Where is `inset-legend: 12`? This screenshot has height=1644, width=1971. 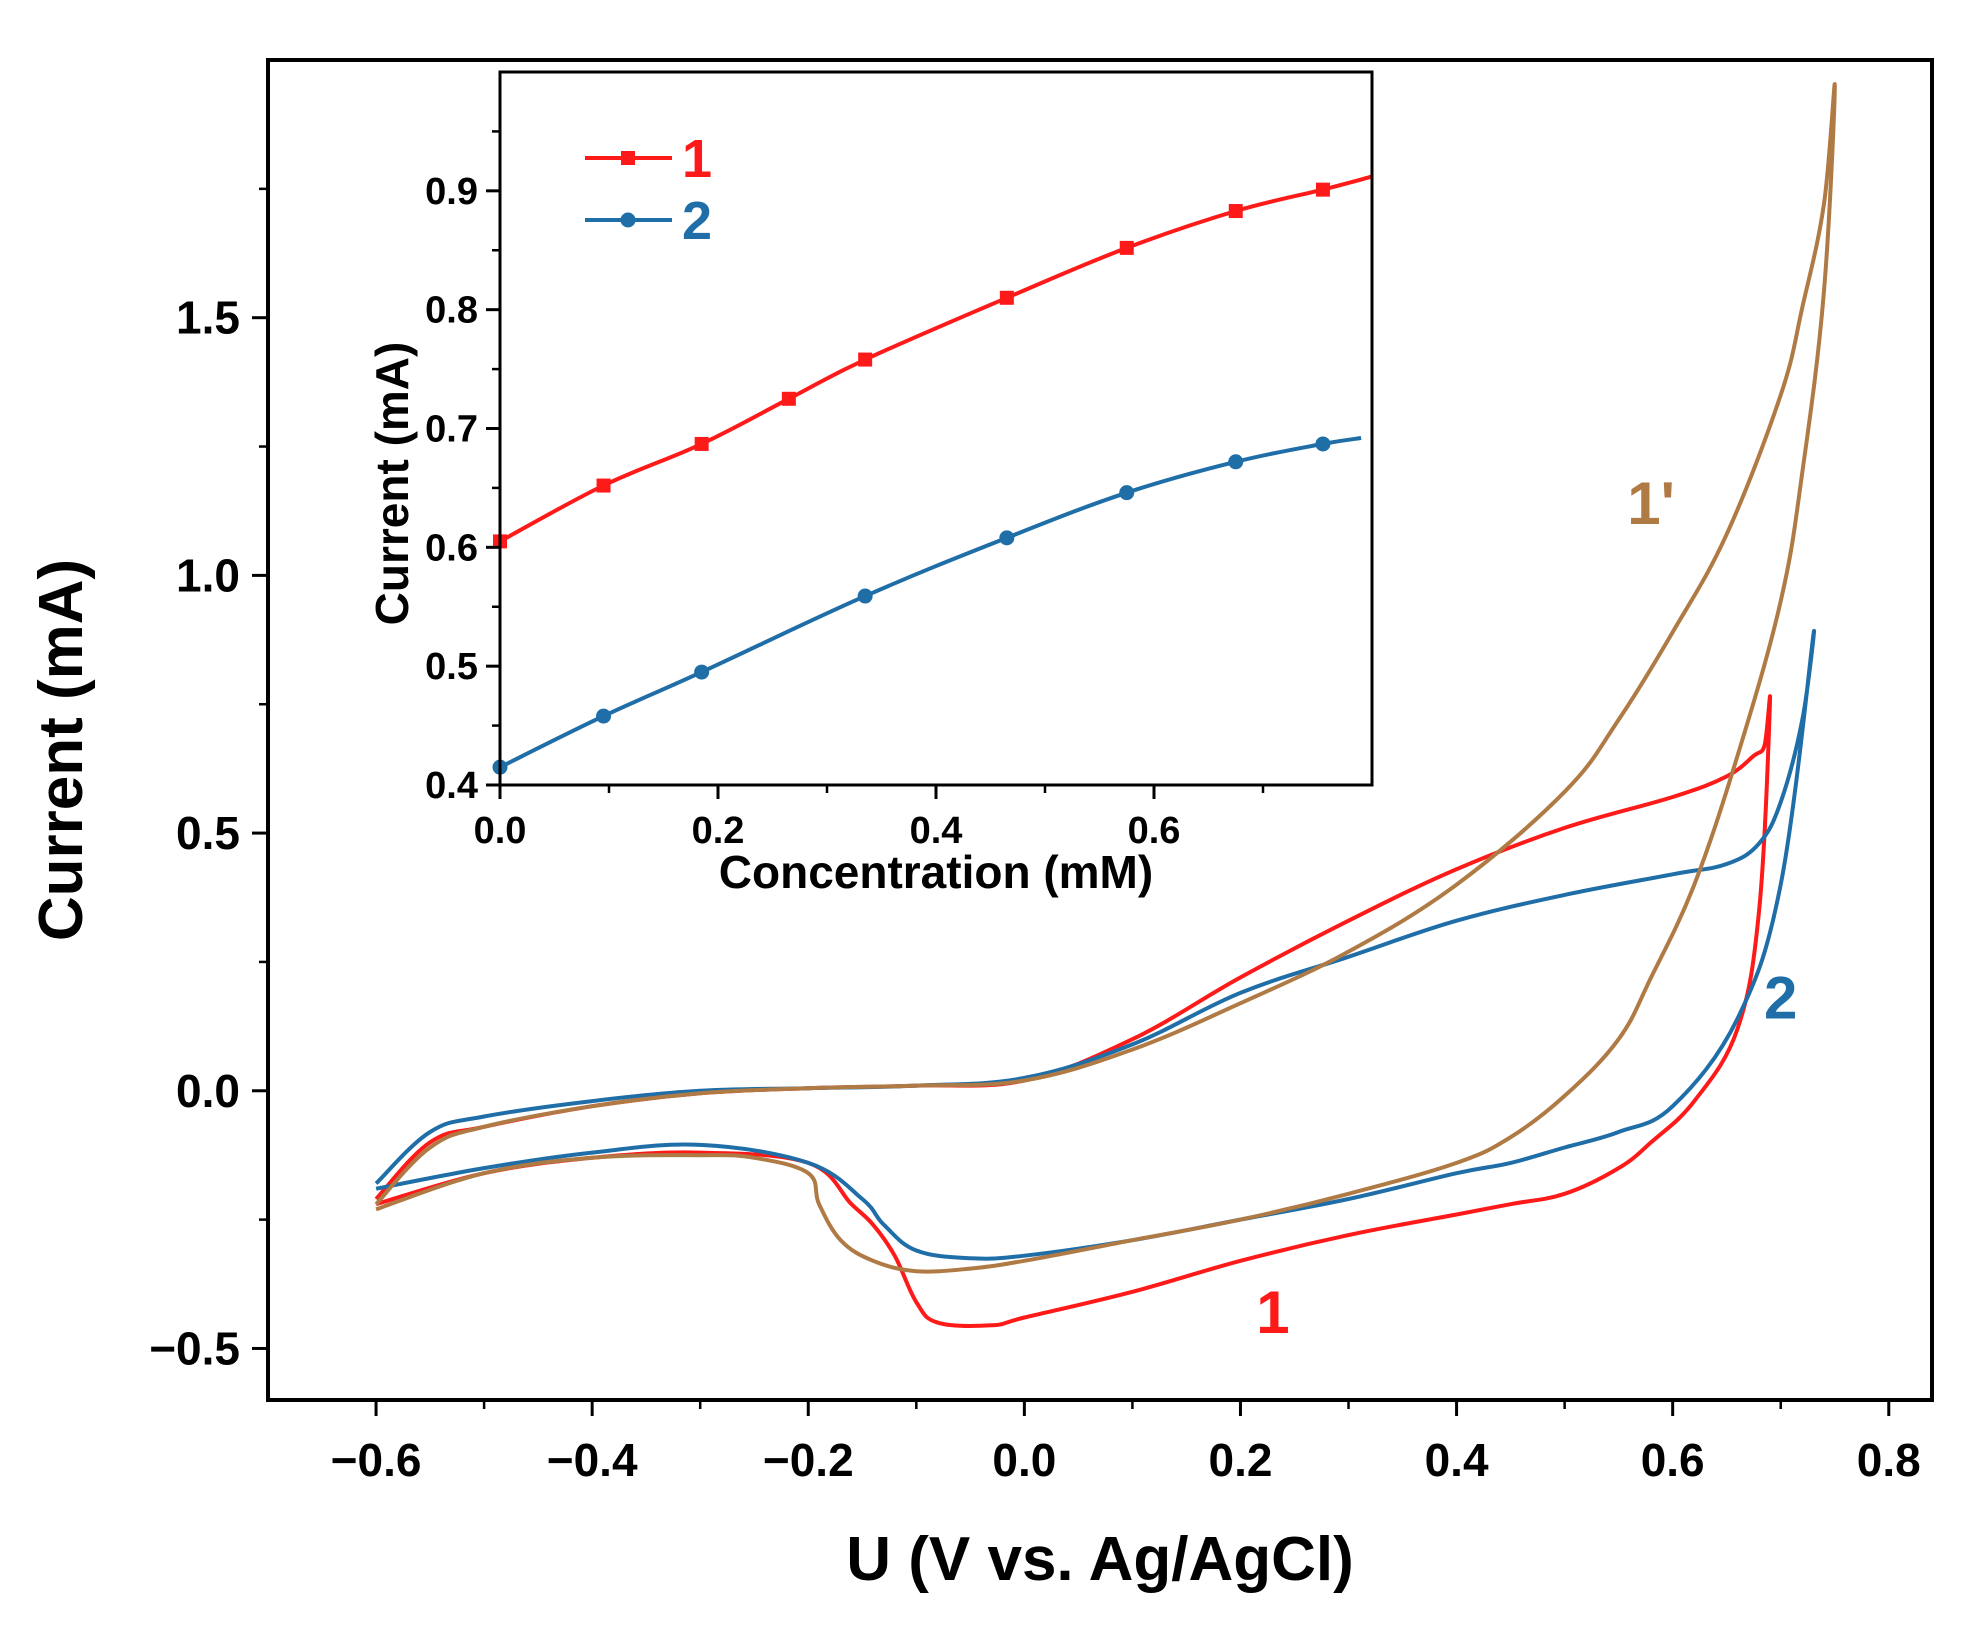
inset-legend: 12 is located at coordinates (648, 190).